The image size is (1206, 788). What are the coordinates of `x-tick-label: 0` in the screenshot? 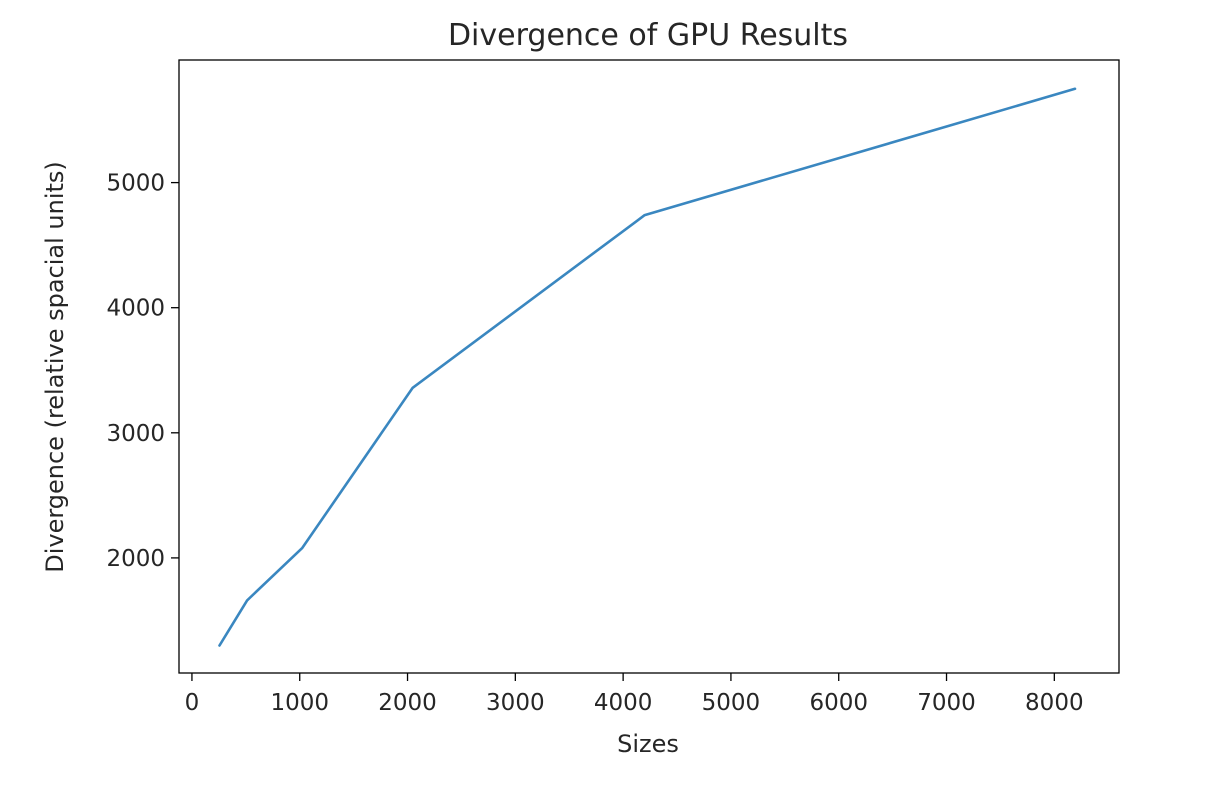 It's located at (192, 703).